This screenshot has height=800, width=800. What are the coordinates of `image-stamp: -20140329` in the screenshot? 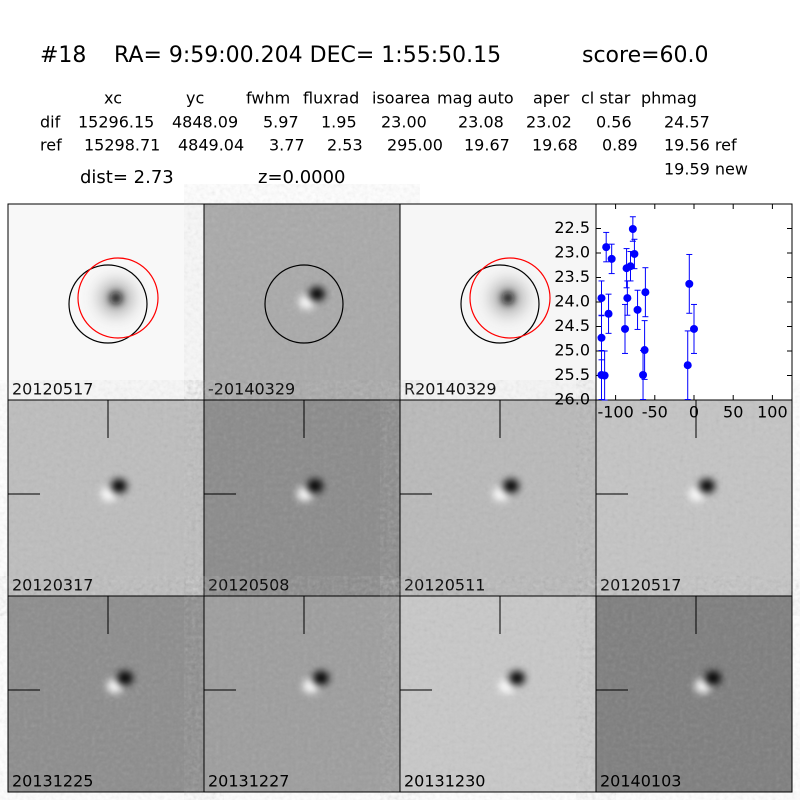 It's located at (302, 302).